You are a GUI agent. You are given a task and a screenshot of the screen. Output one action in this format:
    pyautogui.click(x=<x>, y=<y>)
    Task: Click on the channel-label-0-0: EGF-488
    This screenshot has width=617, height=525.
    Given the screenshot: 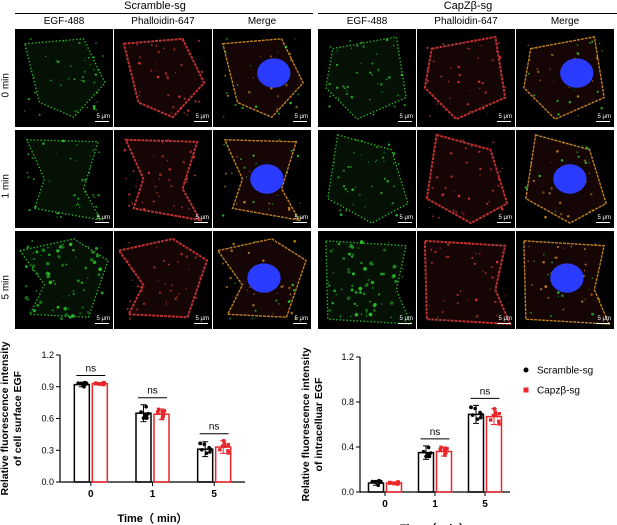 What is the action you would take?
    pyautogui.click(x=64, y=21)
    